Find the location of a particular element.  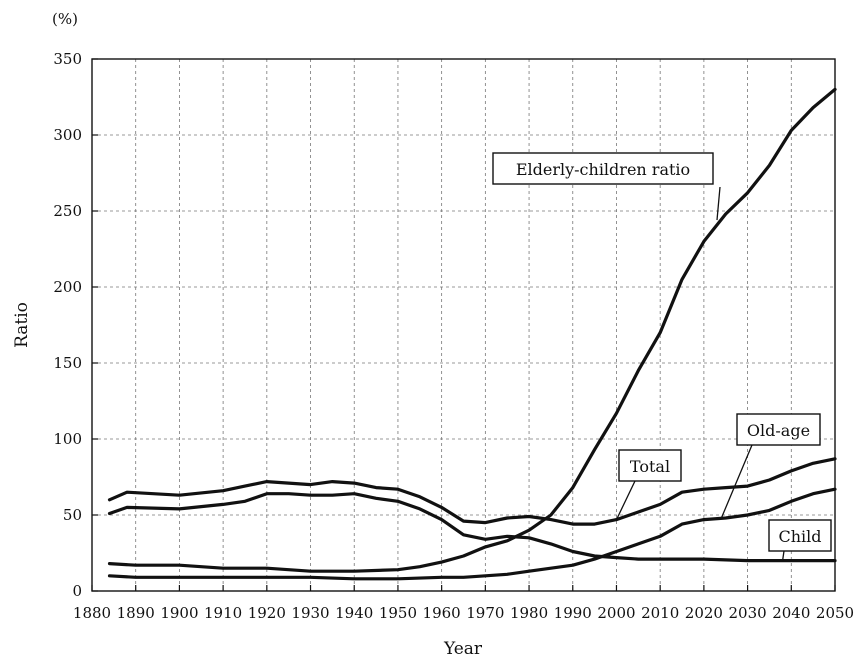

x-tick-label-2000: 2000 is located at coordinates (616, 613).